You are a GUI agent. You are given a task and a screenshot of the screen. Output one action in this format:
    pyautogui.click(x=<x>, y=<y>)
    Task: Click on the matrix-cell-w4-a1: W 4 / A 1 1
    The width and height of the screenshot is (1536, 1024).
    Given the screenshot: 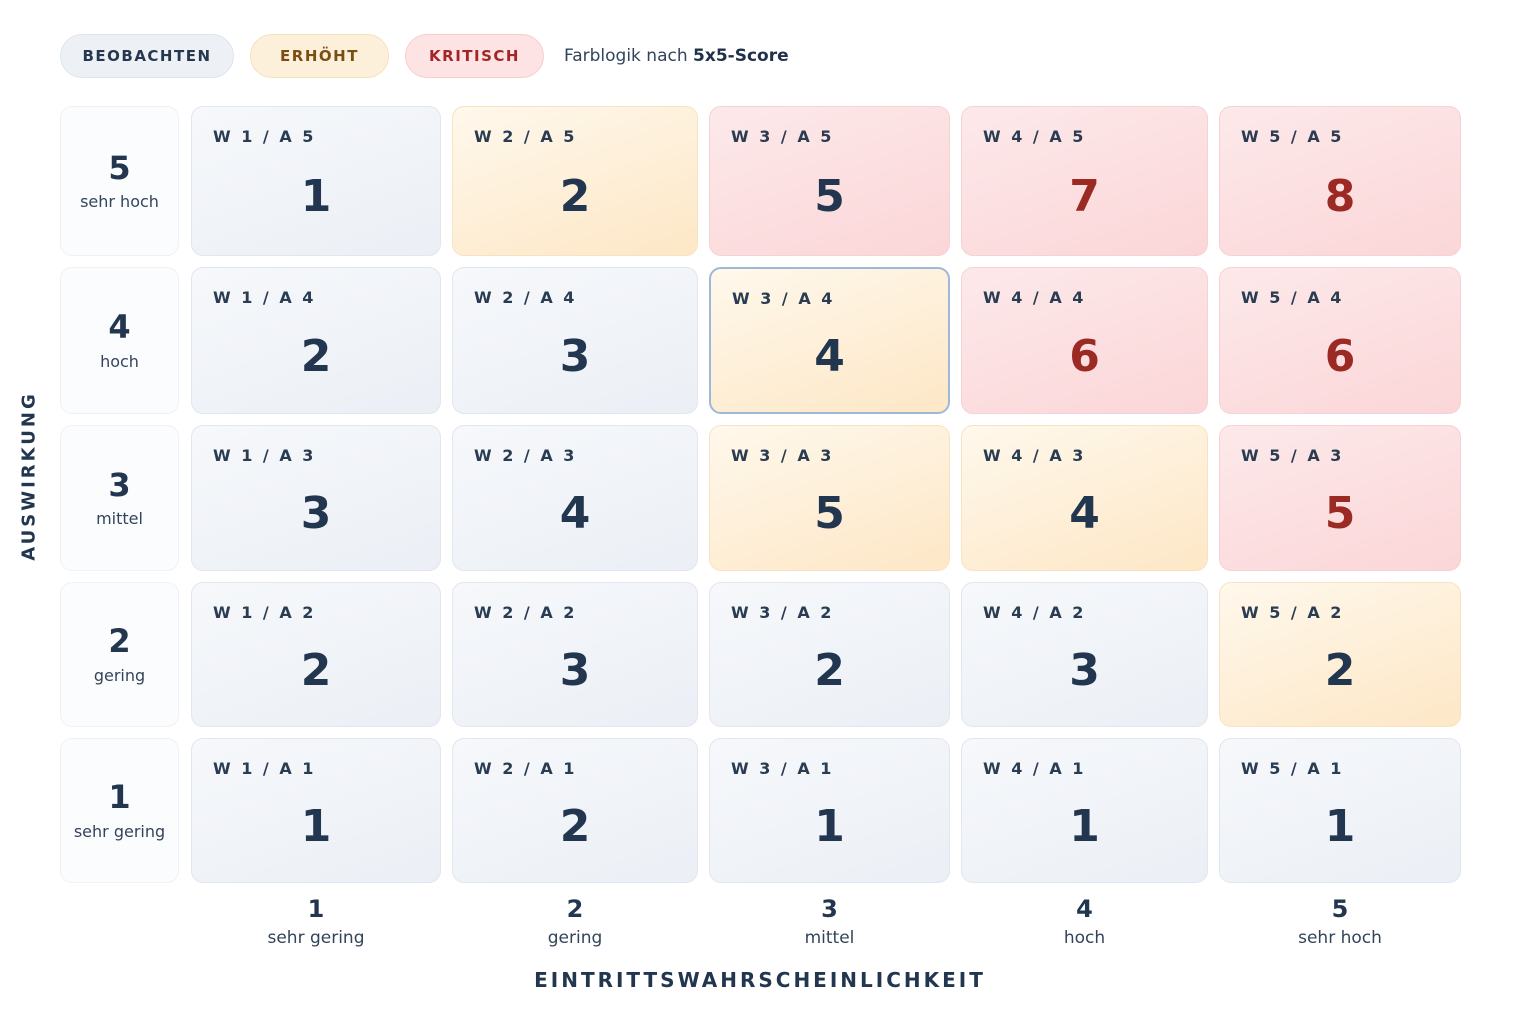 What is the action you would take?
    pyautogui.click(x=1084, y=810)
    